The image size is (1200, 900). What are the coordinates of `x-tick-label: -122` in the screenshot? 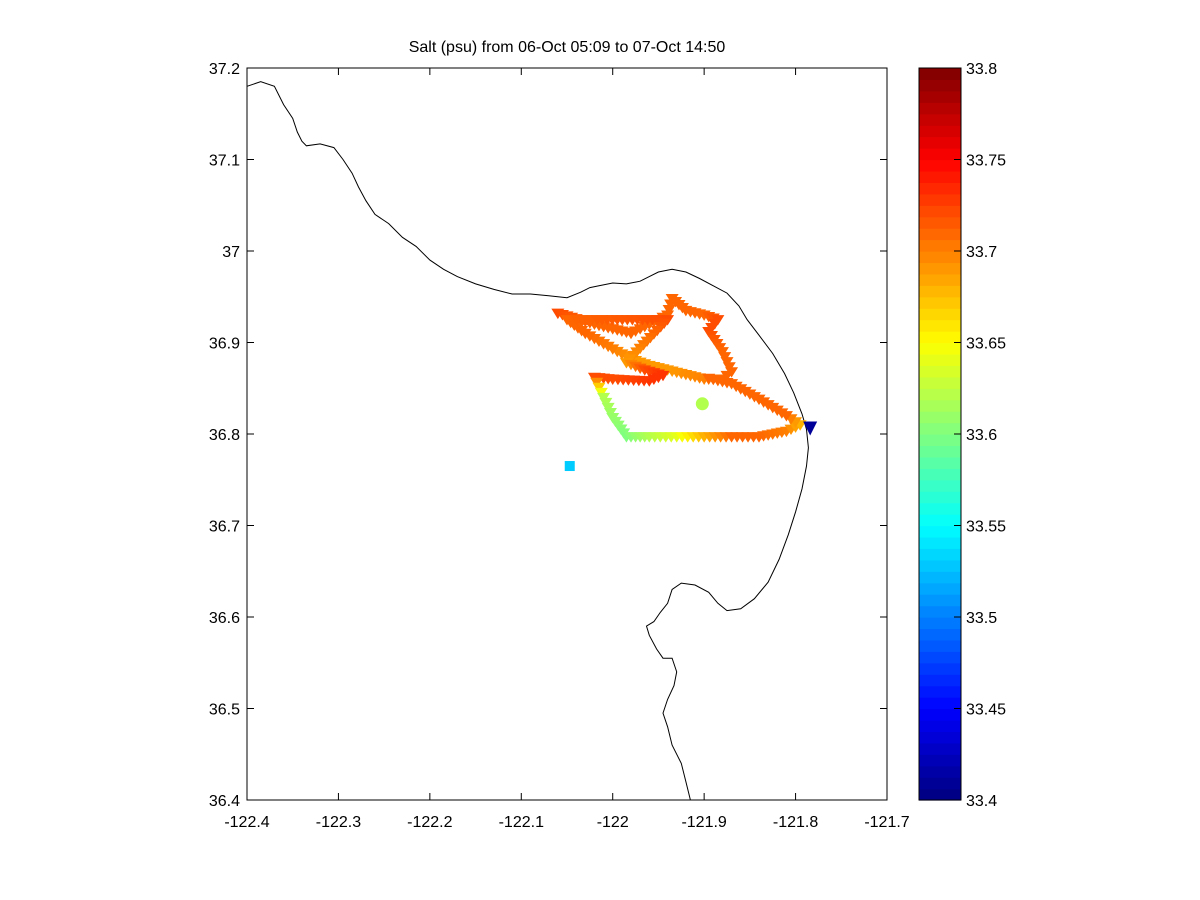 It's located at (613, 822).